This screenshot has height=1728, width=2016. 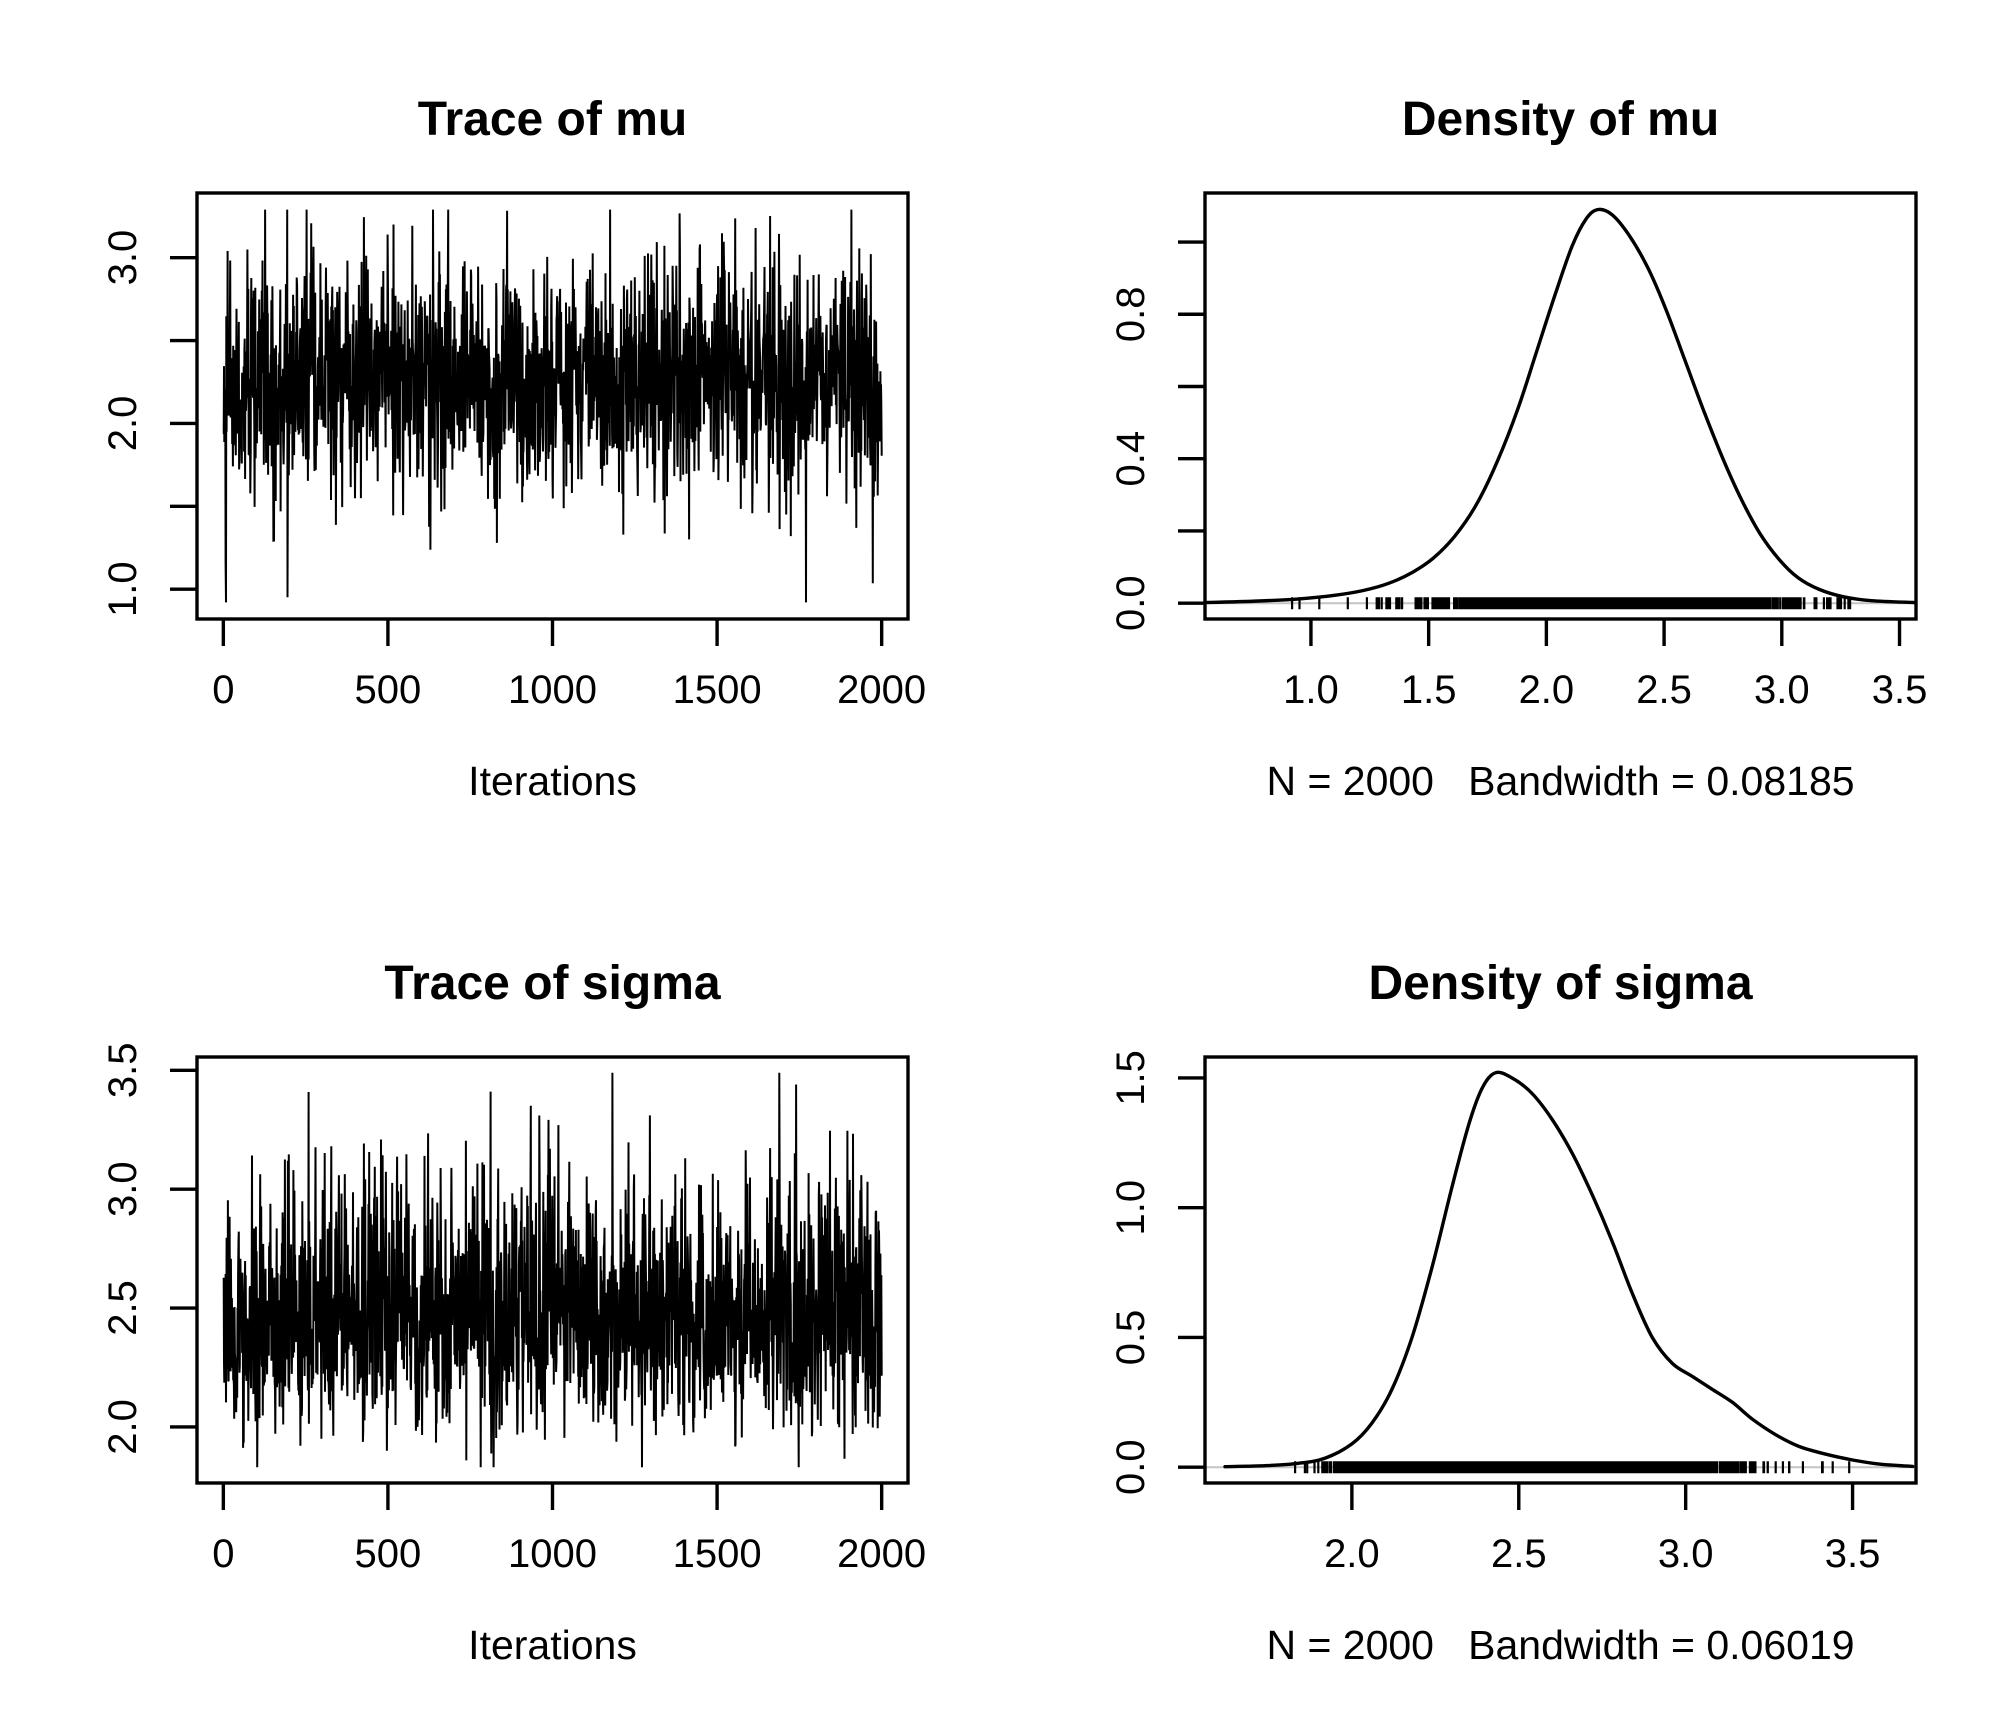 What do you see at coordinates (552, 983) in the screenshot?
I see `title-trace-sigma: Trace of sigma` at bounding box center [552, 983].